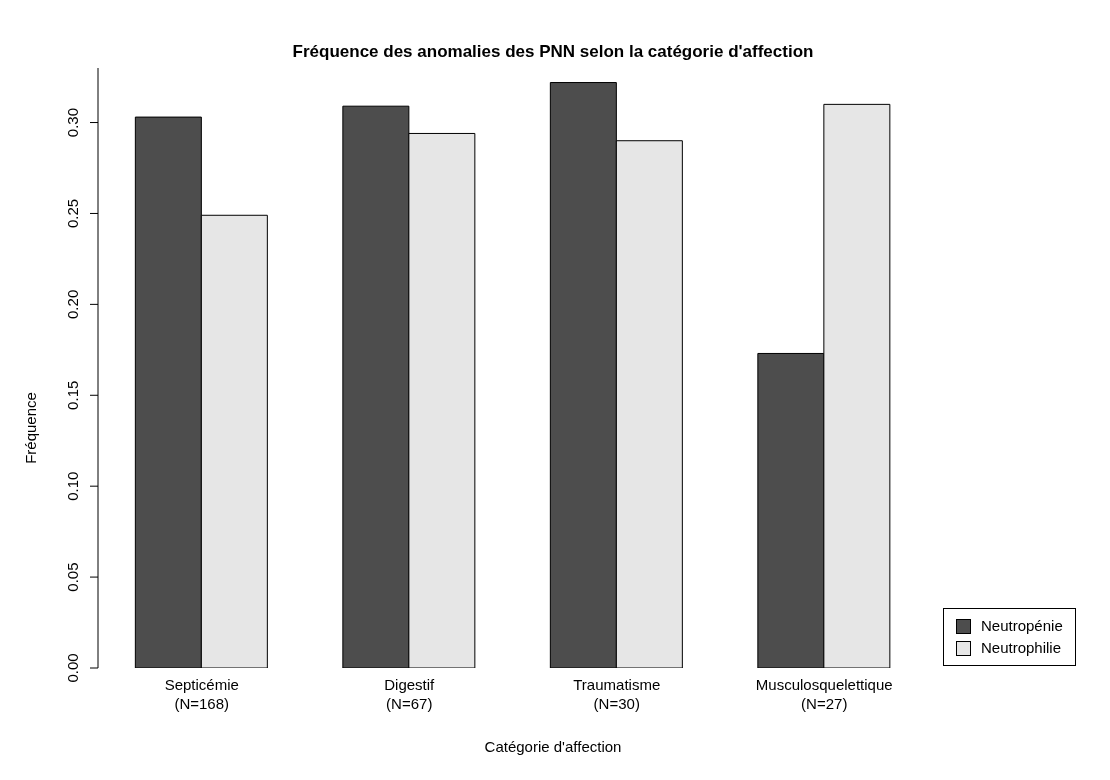 The width and height of the screenshot is (1110, 780). Describe the element at coordinates (617, 694) in the screenshot. I see `x-tick-label: Traumatisme (N=30)` at that location.